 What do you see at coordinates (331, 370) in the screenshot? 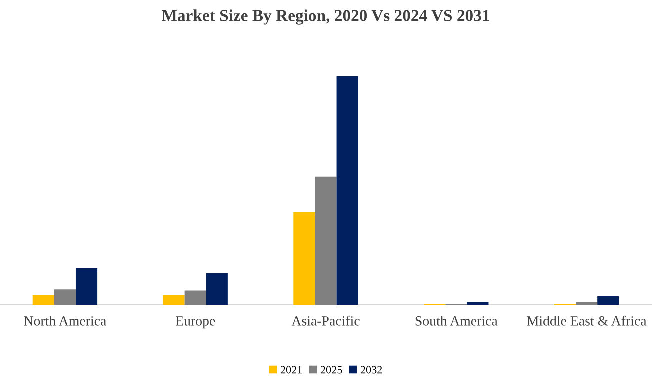
I see `legend-label: 2025` at bounding box center [331, 370].